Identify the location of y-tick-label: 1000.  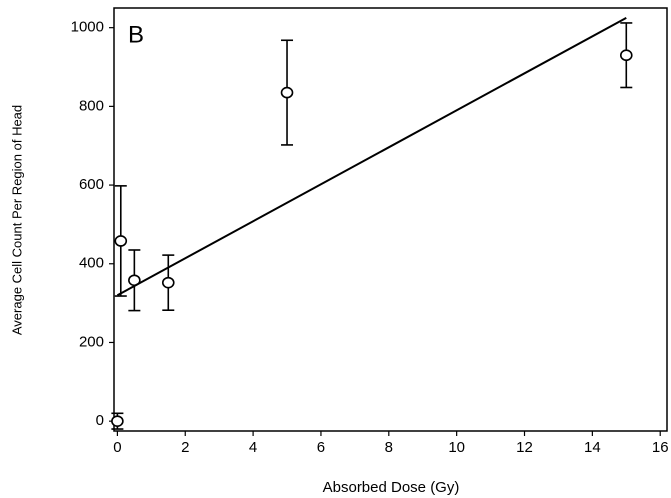
(87, 27).